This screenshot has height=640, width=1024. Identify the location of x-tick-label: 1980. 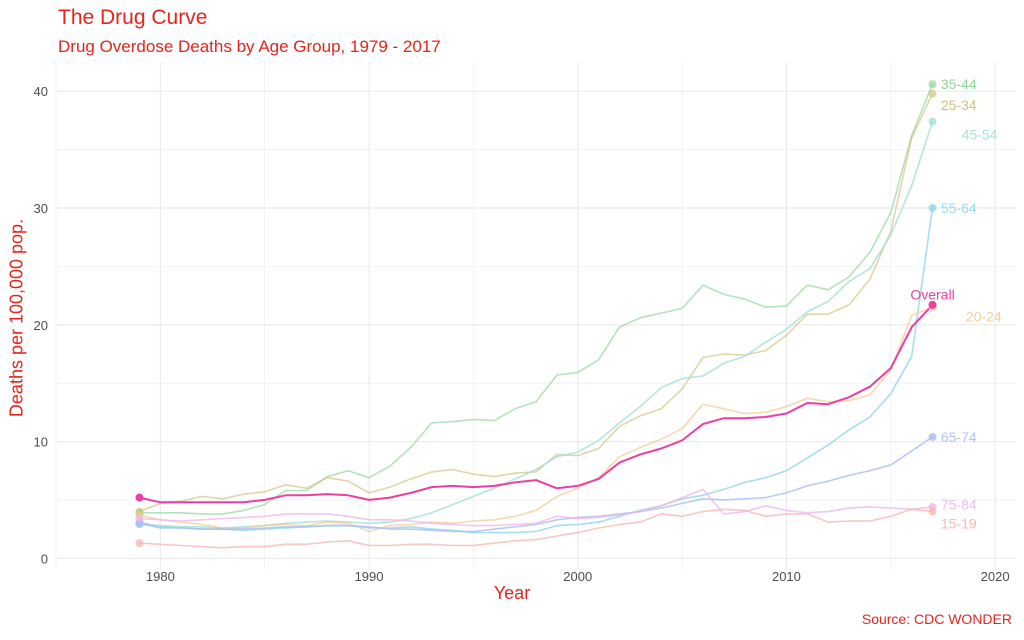
(160, 576).